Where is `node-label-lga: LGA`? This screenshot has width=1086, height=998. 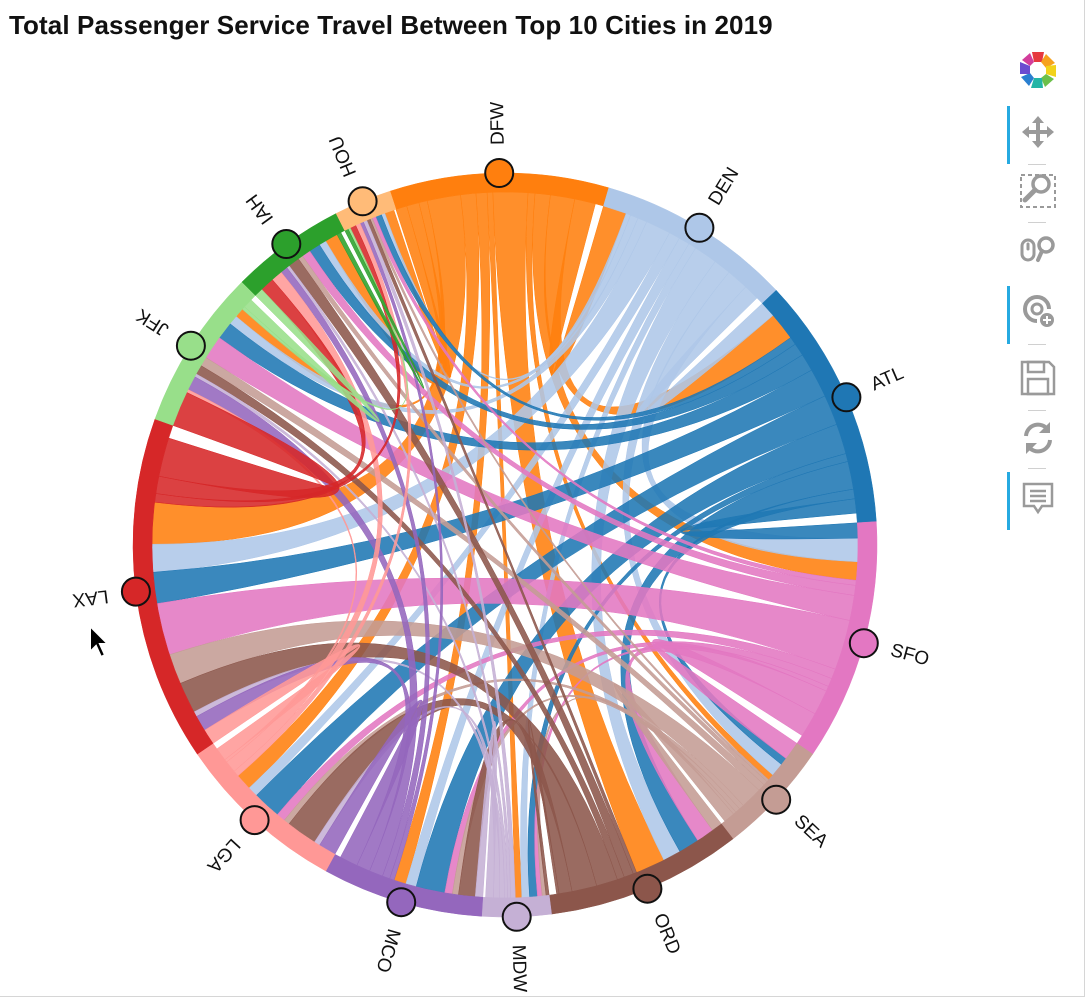
node-label-lga: LGA is located at coordinates (223, 855).